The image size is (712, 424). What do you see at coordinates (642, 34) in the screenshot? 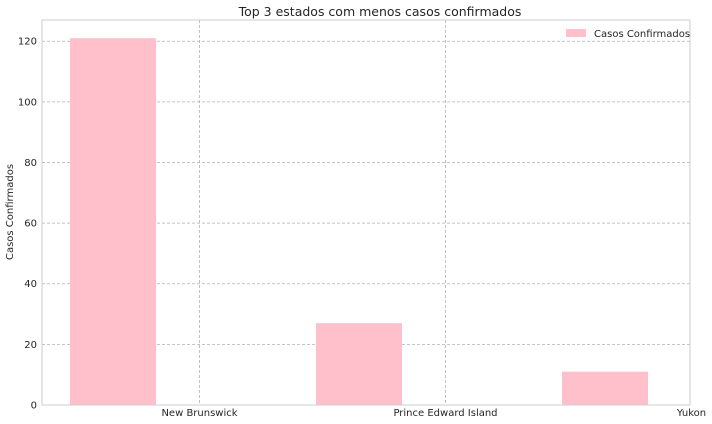
I see `legend-label: Casos Confirmados` at bounding box center [642, 34].